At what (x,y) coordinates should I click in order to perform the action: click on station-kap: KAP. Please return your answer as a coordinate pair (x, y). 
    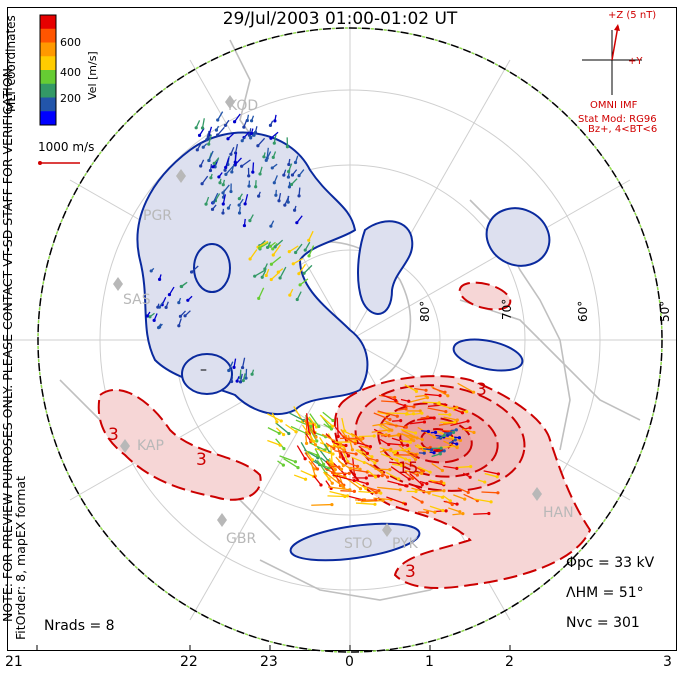
    Looking at the image, I should click on (150, 446).